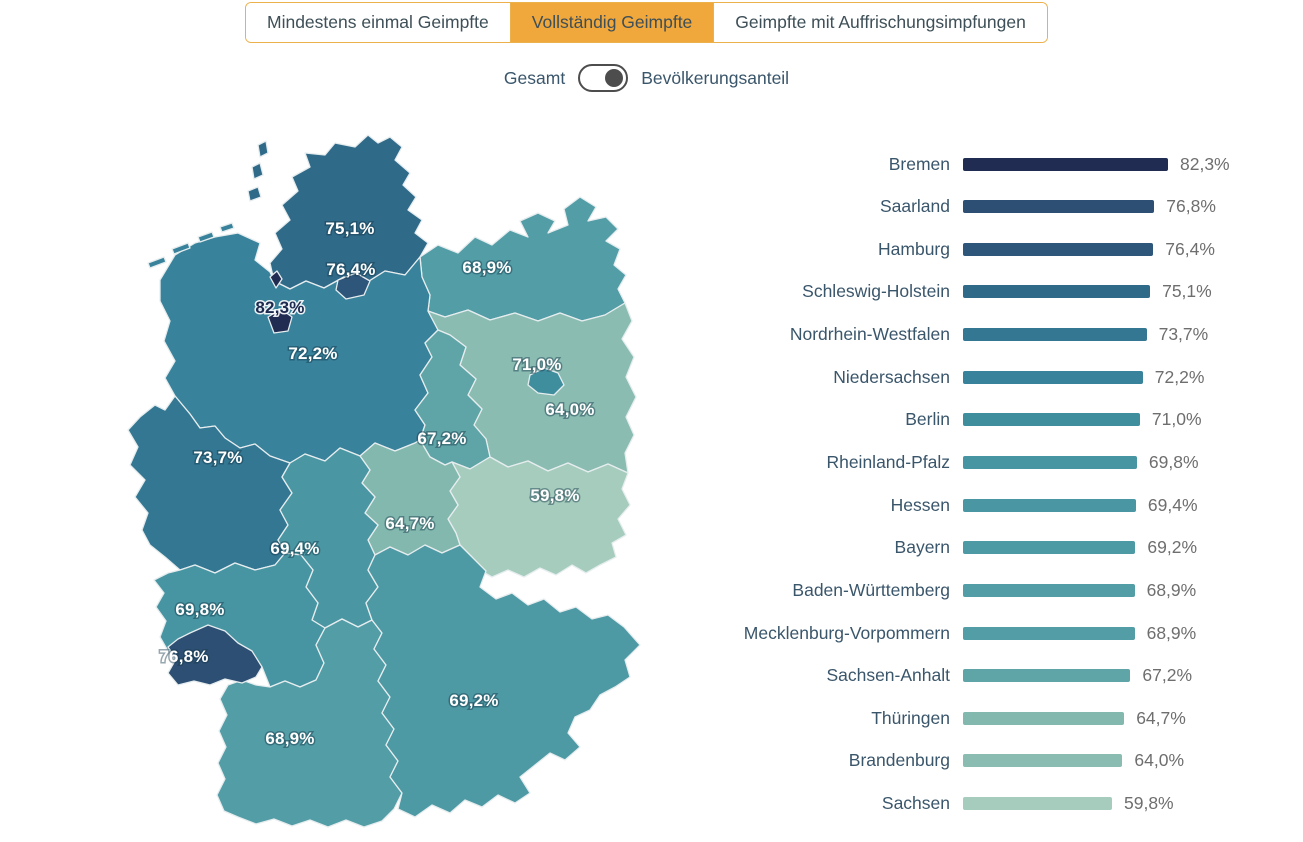 The height and width of the screenshot is (842, 1303). What do you see at coordinates (409, 523) in the screenshot?
I see `map-value-label-thueringen: 64,7%` at bounding box center [409, 523].